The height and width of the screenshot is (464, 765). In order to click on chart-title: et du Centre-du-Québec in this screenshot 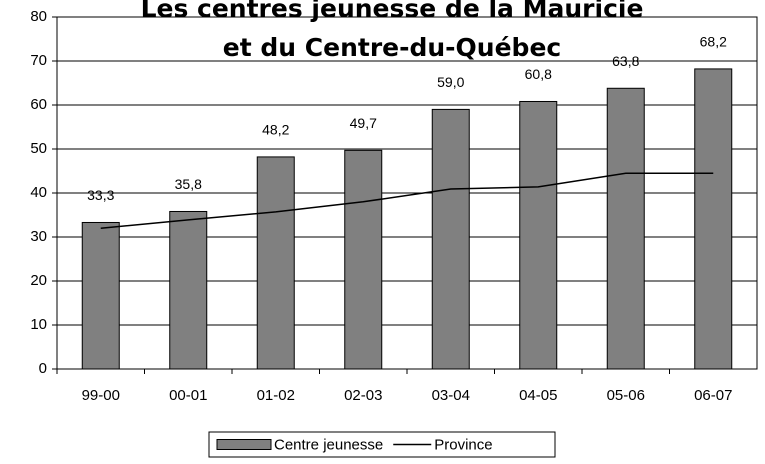, I will do `click(392, 47)`.